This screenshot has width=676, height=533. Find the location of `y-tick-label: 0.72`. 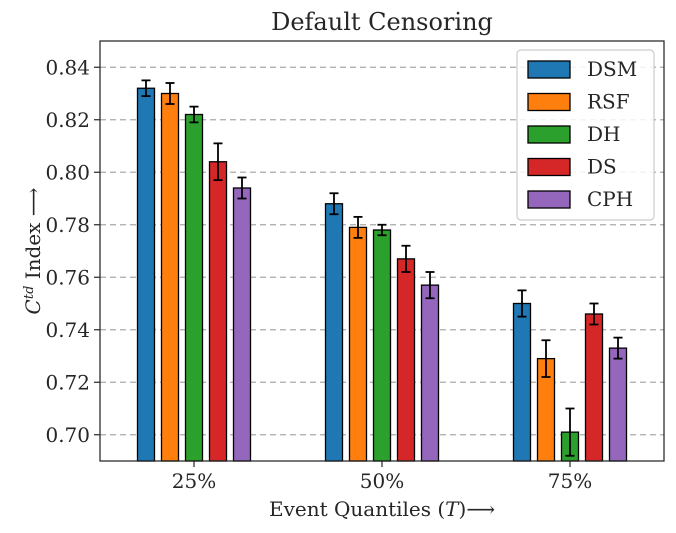

y-tick-label: 0.72 is located at coordinates (67, 382).